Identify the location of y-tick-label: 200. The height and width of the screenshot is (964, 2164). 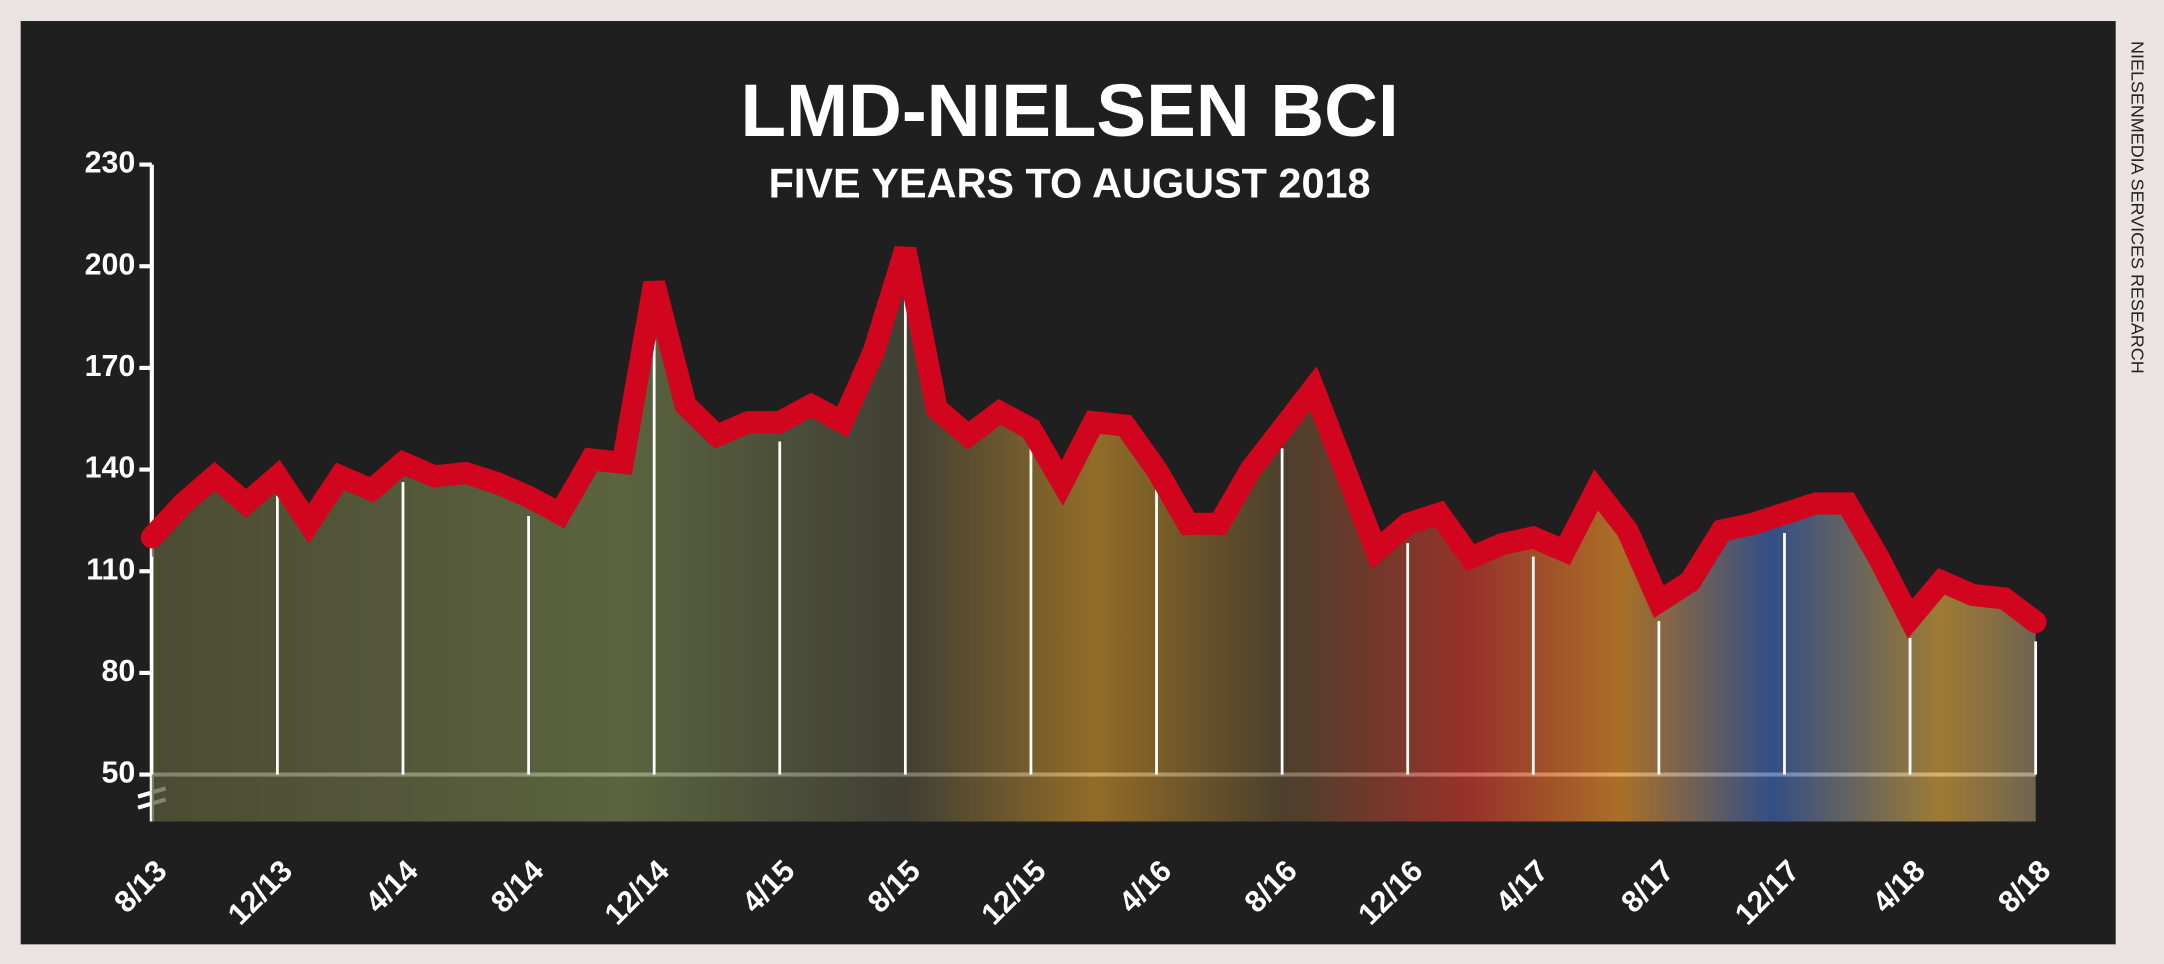
(110, 264).